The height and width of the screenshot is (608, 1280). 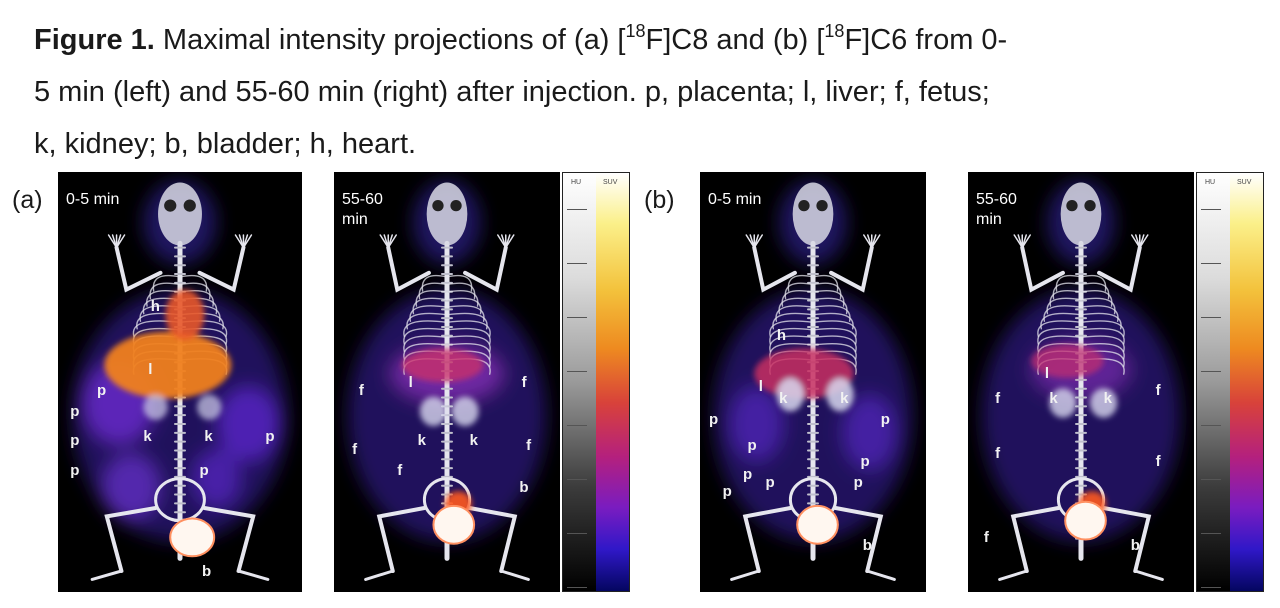 I want to click on caption-figure-number: Figure 1., so click(x=94, y=40).